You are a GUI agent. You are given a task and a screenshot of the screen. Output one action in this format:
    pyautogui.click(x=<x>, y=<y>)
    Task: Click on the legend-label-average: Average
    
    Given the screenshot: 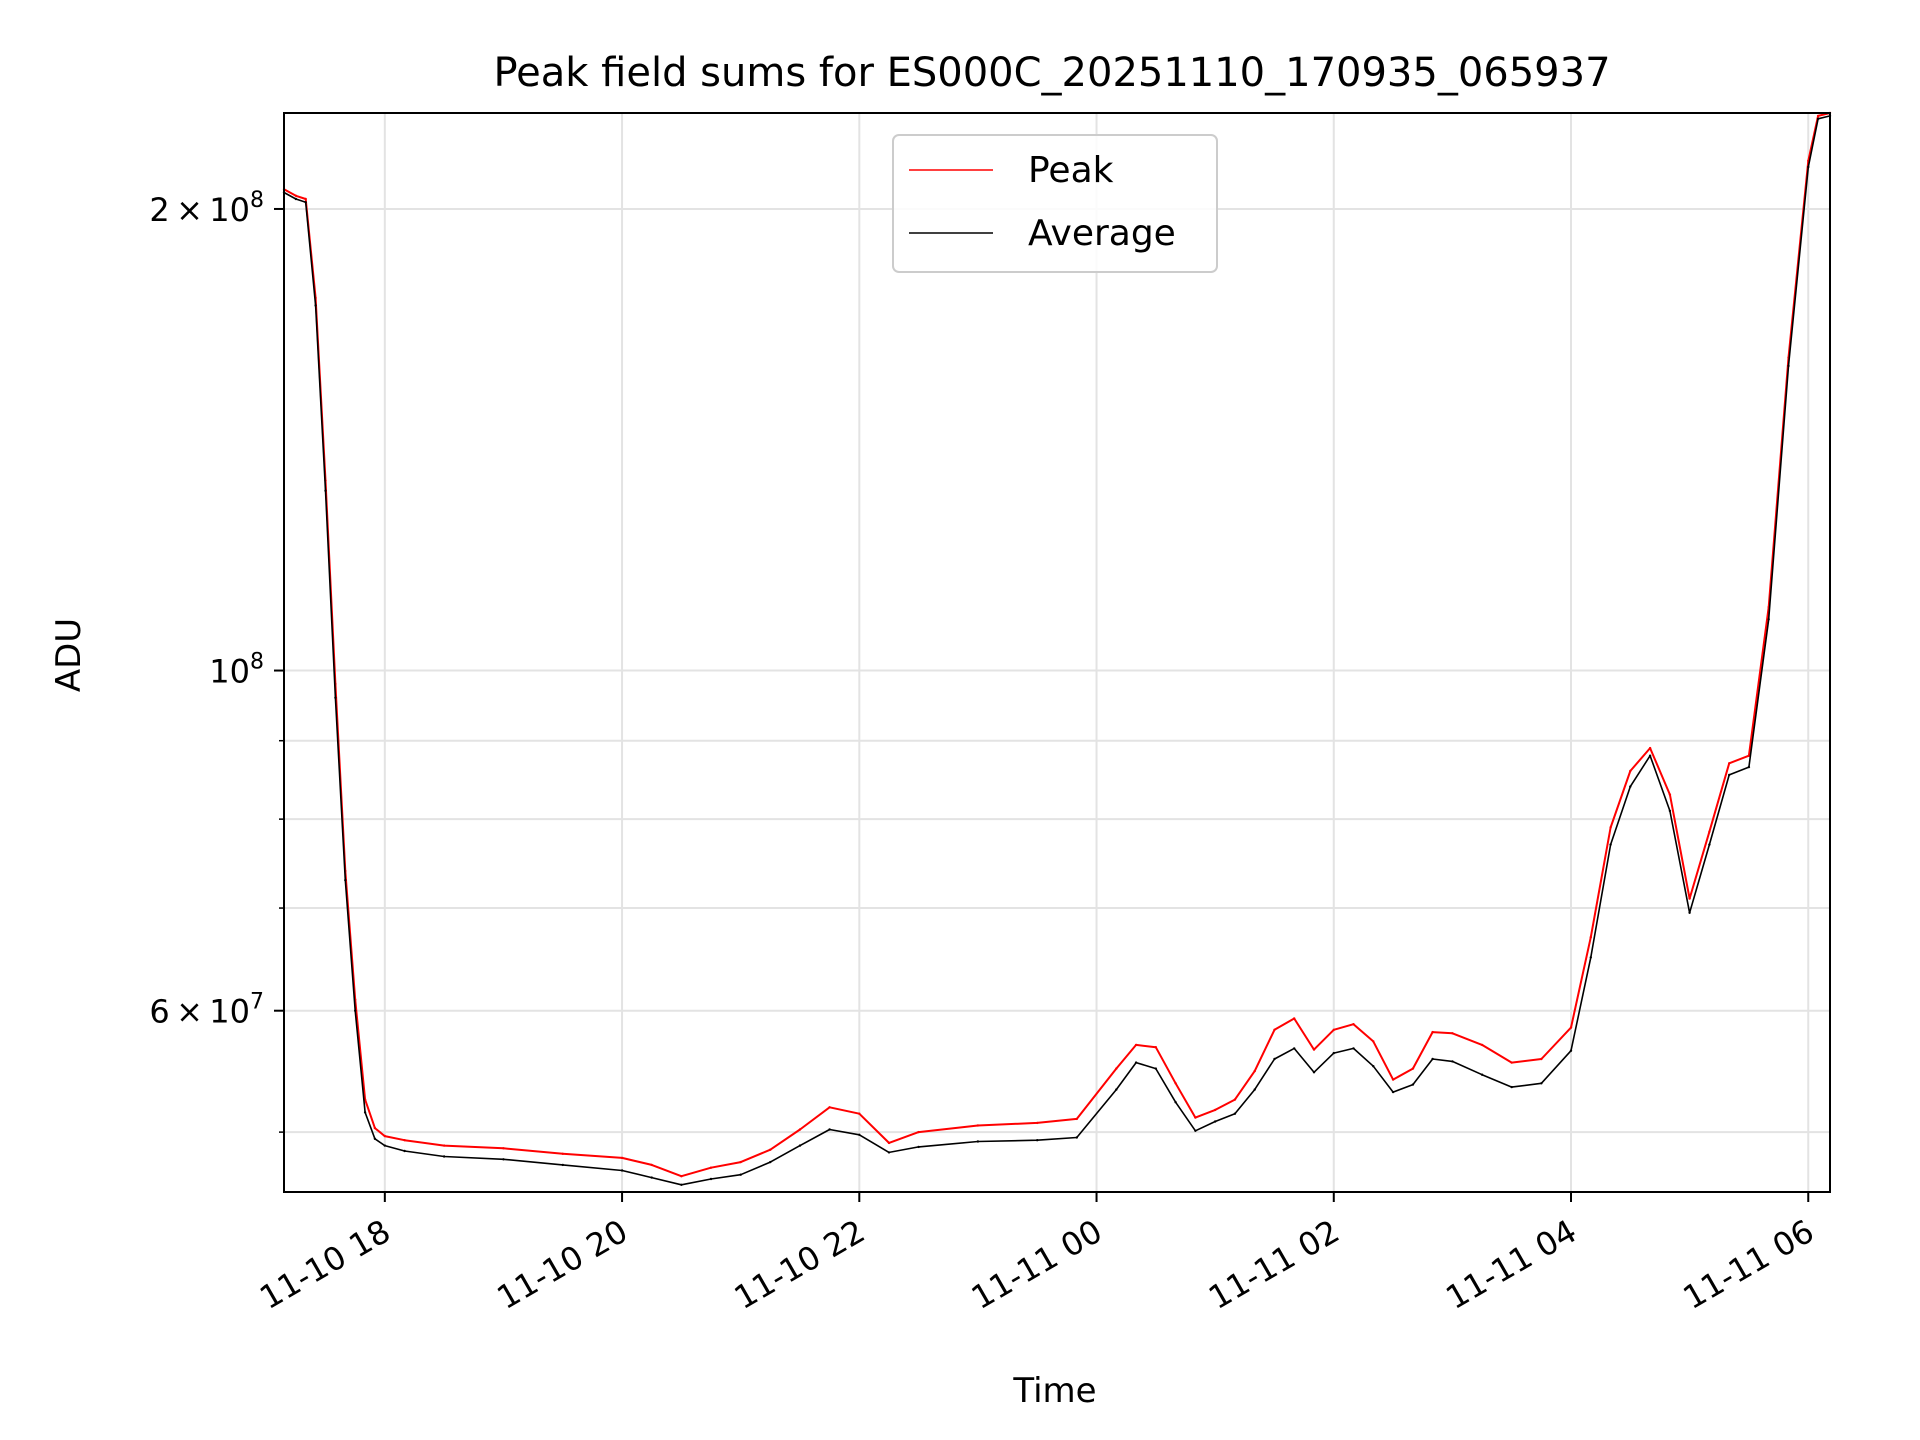 What is the action you would take?
    pyautogui.click(x=1102, y=233)
    